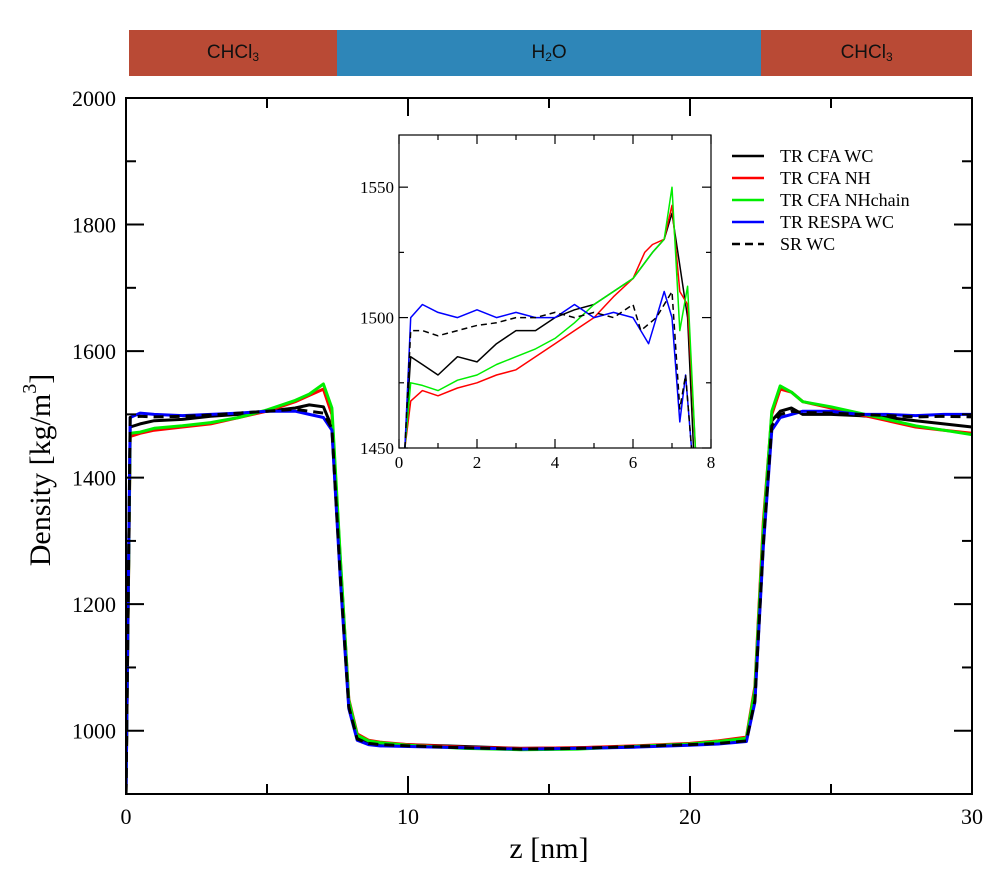 Image resolution: width=1000 pixels, height=873 pixels. I want to click on x-tick-label: 4, so click(555, 462).